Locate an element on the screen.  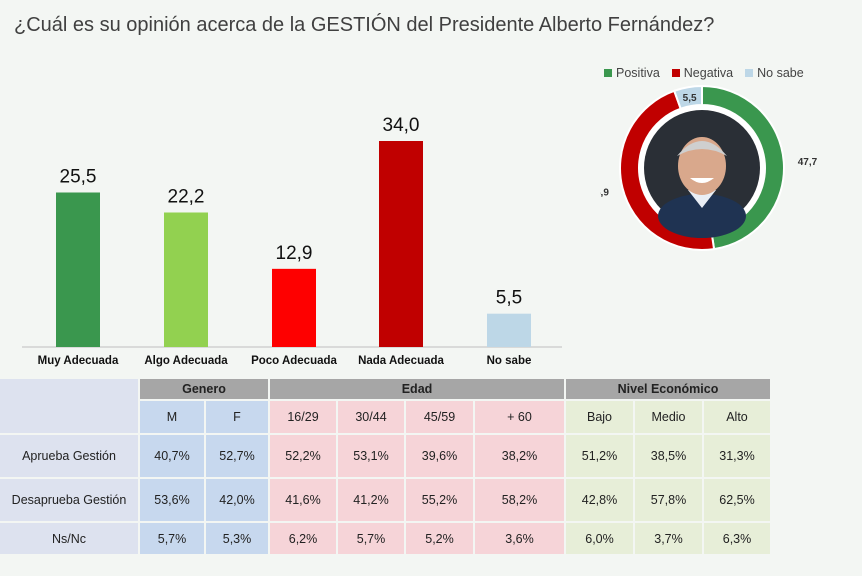
table-cell: 31,3% is located at coordinates (738, 457).